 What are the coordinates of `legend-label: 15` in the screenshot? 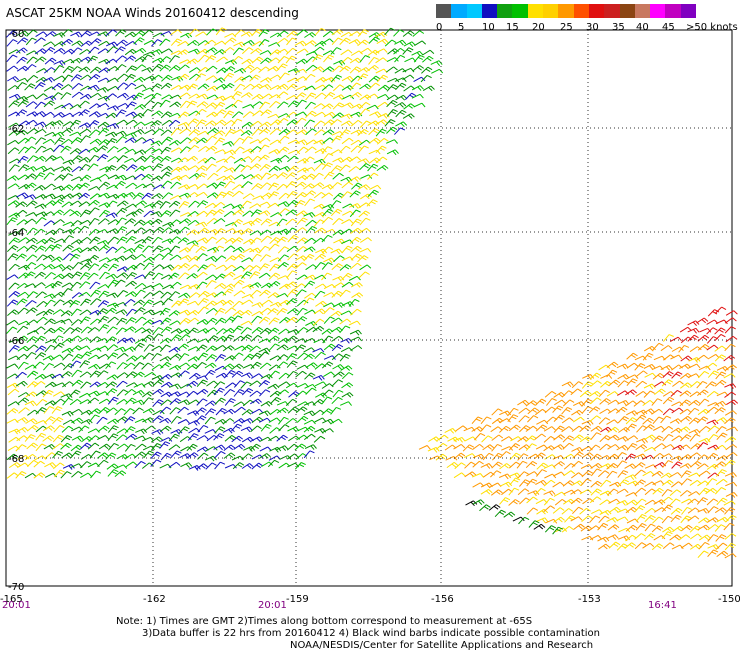 It's located at (512, 27).